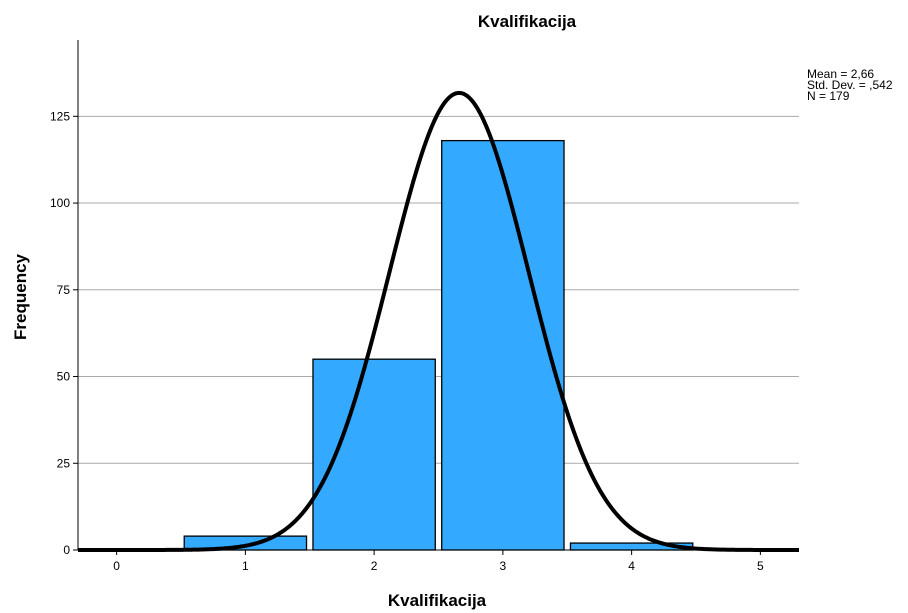 This screenshot has height=613, width=908. I want to click on chart-title: Kvalifikacija, so click(527, 21).